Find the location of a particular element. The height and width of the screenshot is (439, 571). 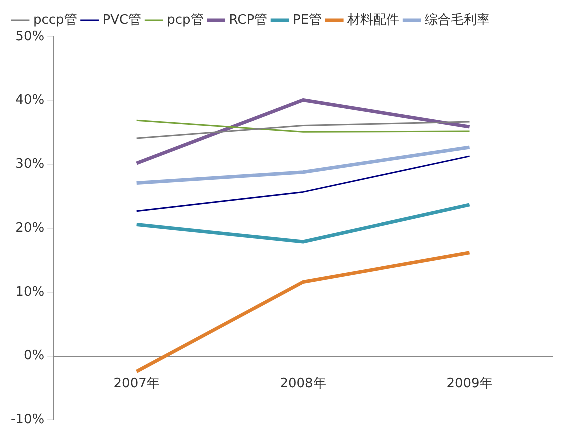

y-tick-label: 20% is located at coordinates (30, 228).